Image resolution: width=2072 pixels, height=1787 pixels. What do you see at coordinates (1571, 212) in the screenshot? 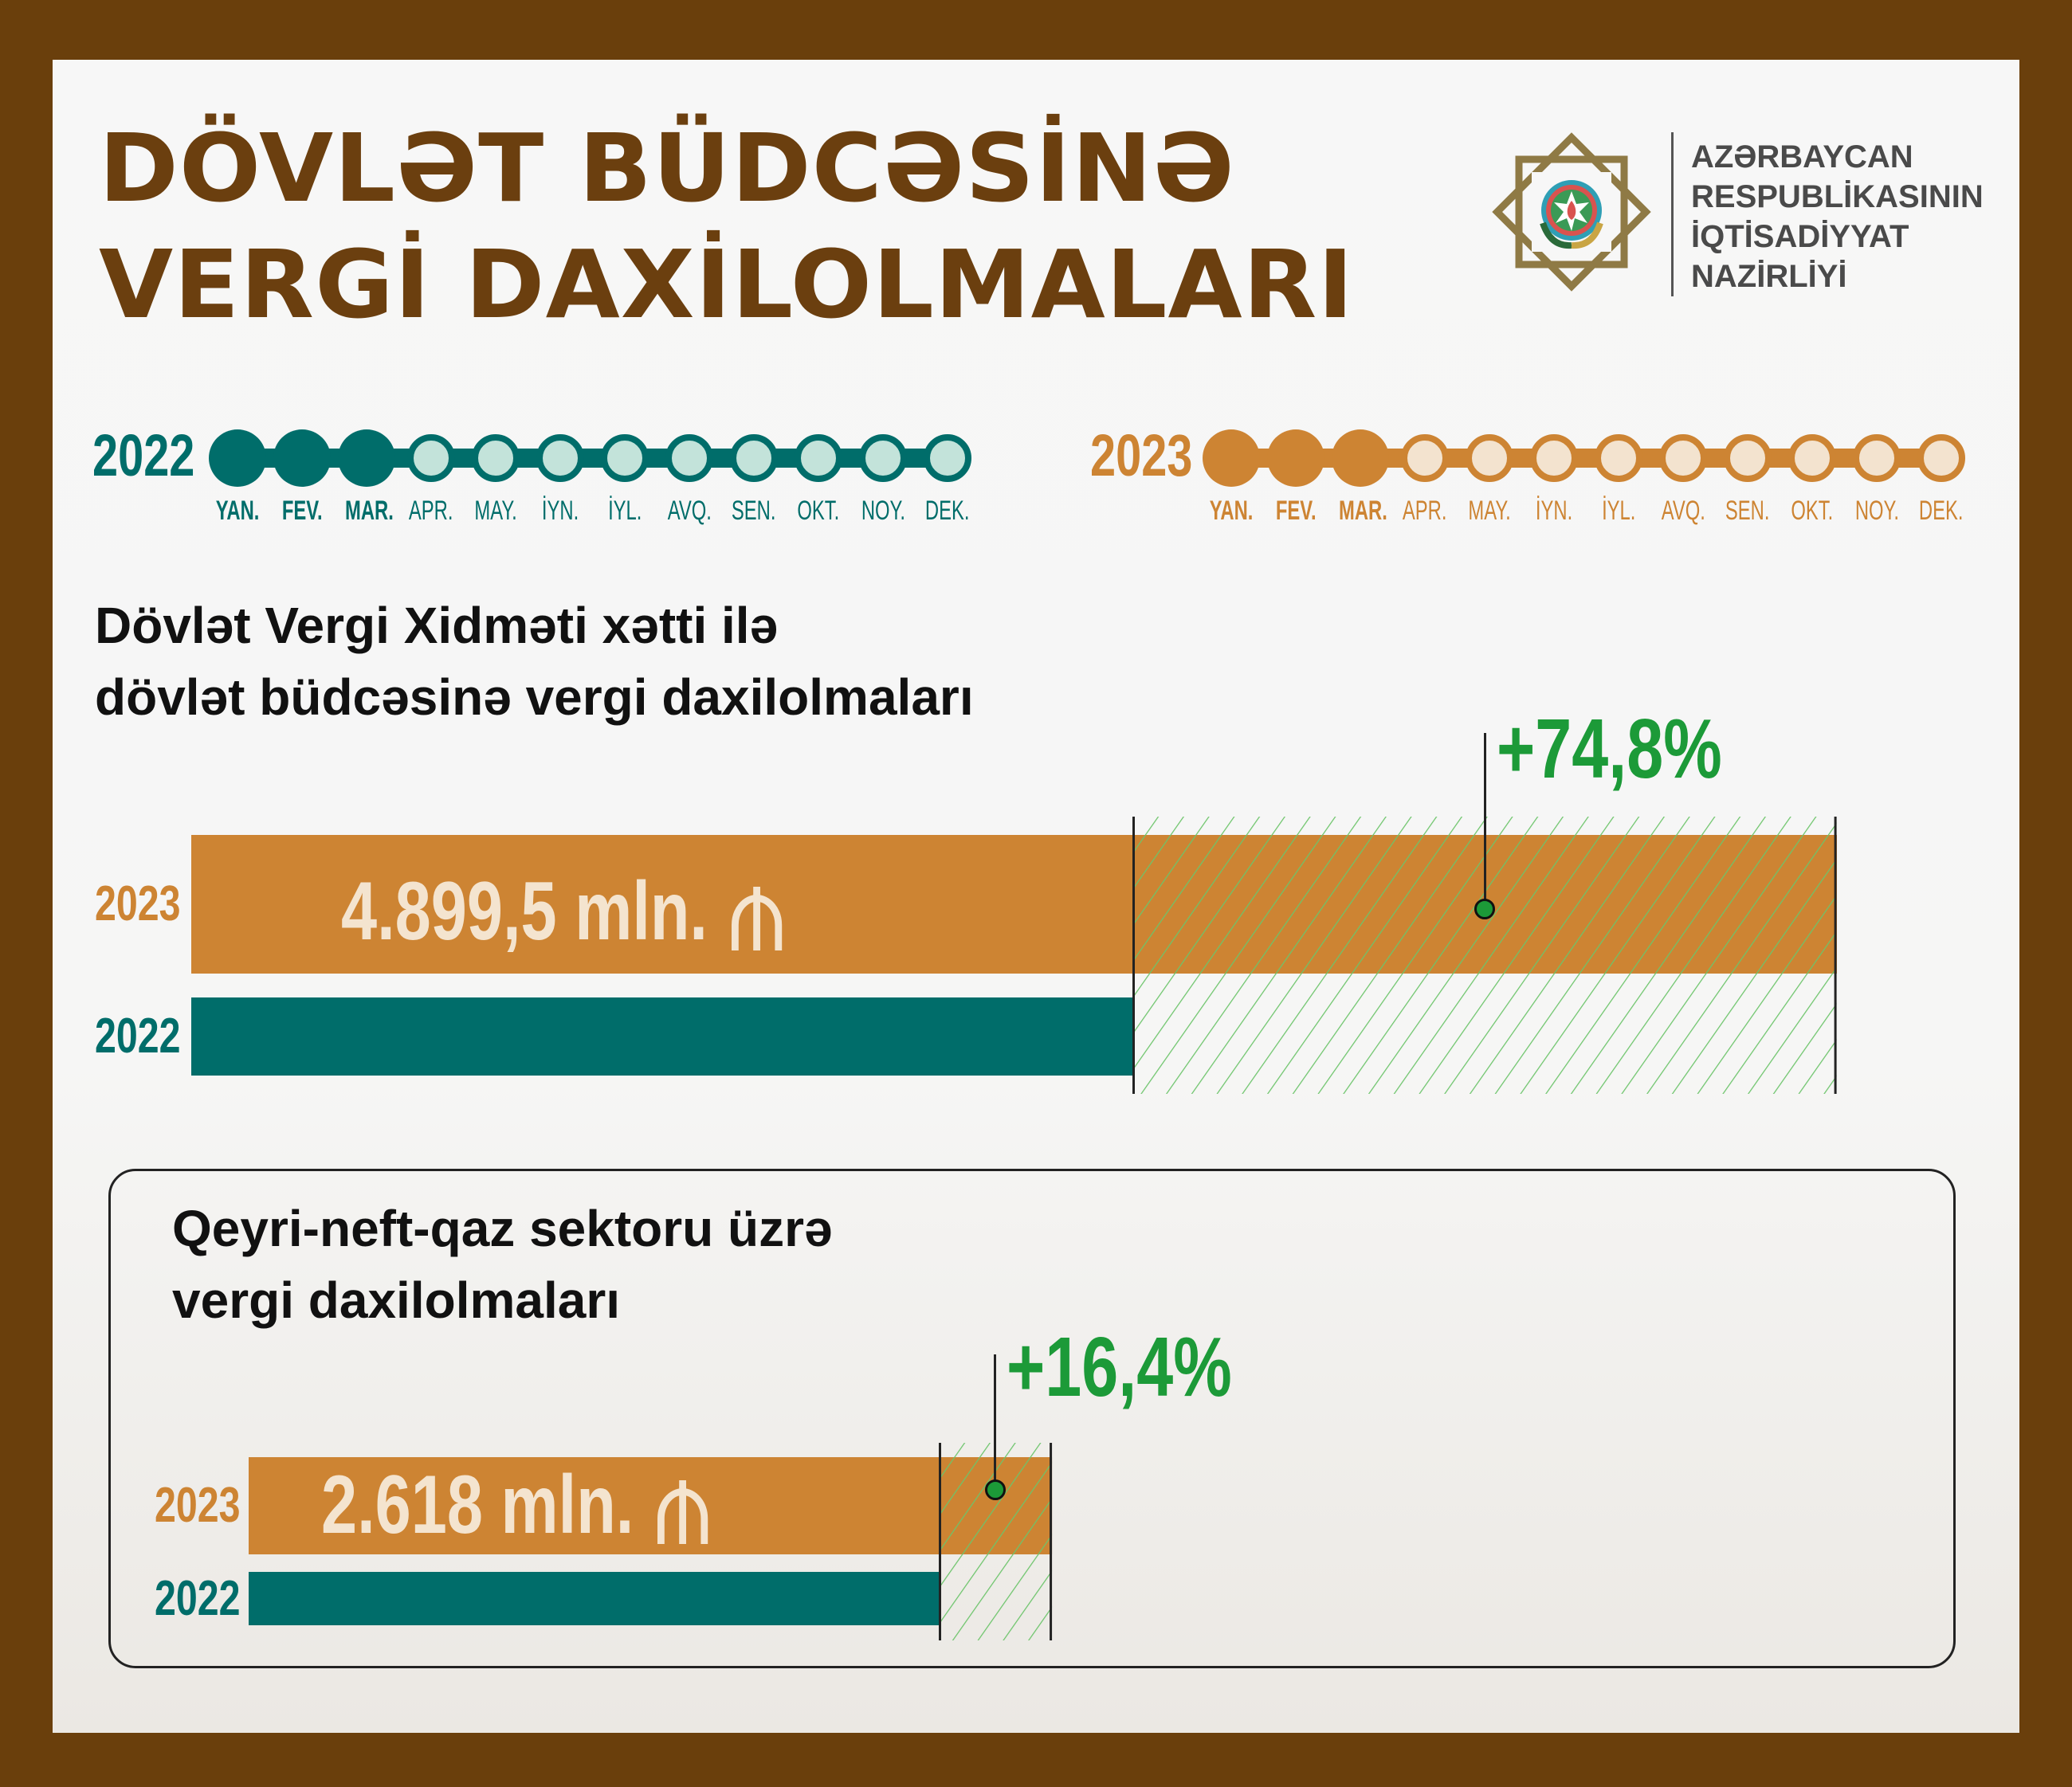
I see `ministry-logo` at bounding box center [1571, 212].